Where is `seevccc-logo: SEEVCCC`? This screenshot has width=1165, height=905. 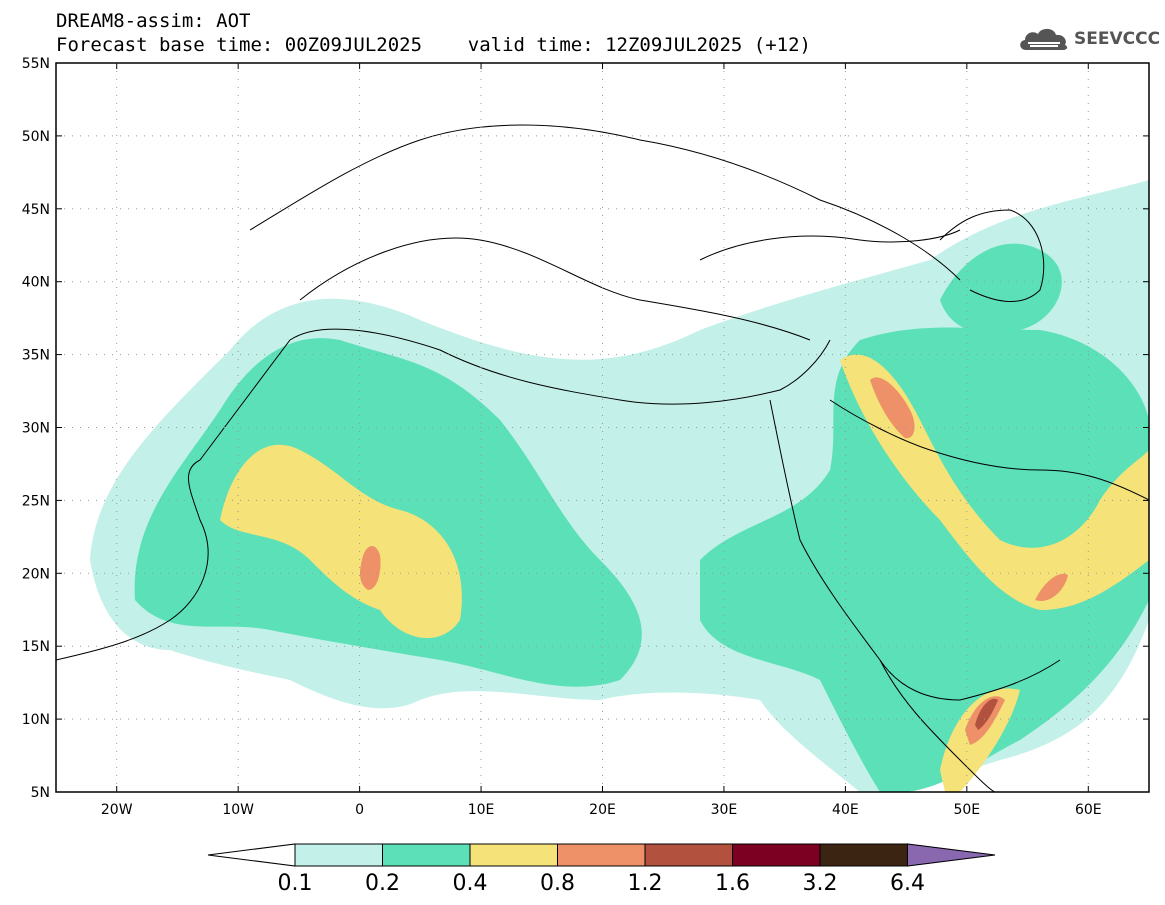
seevccc-logo: SEEVCCC is located at coordinates (1089, 39).